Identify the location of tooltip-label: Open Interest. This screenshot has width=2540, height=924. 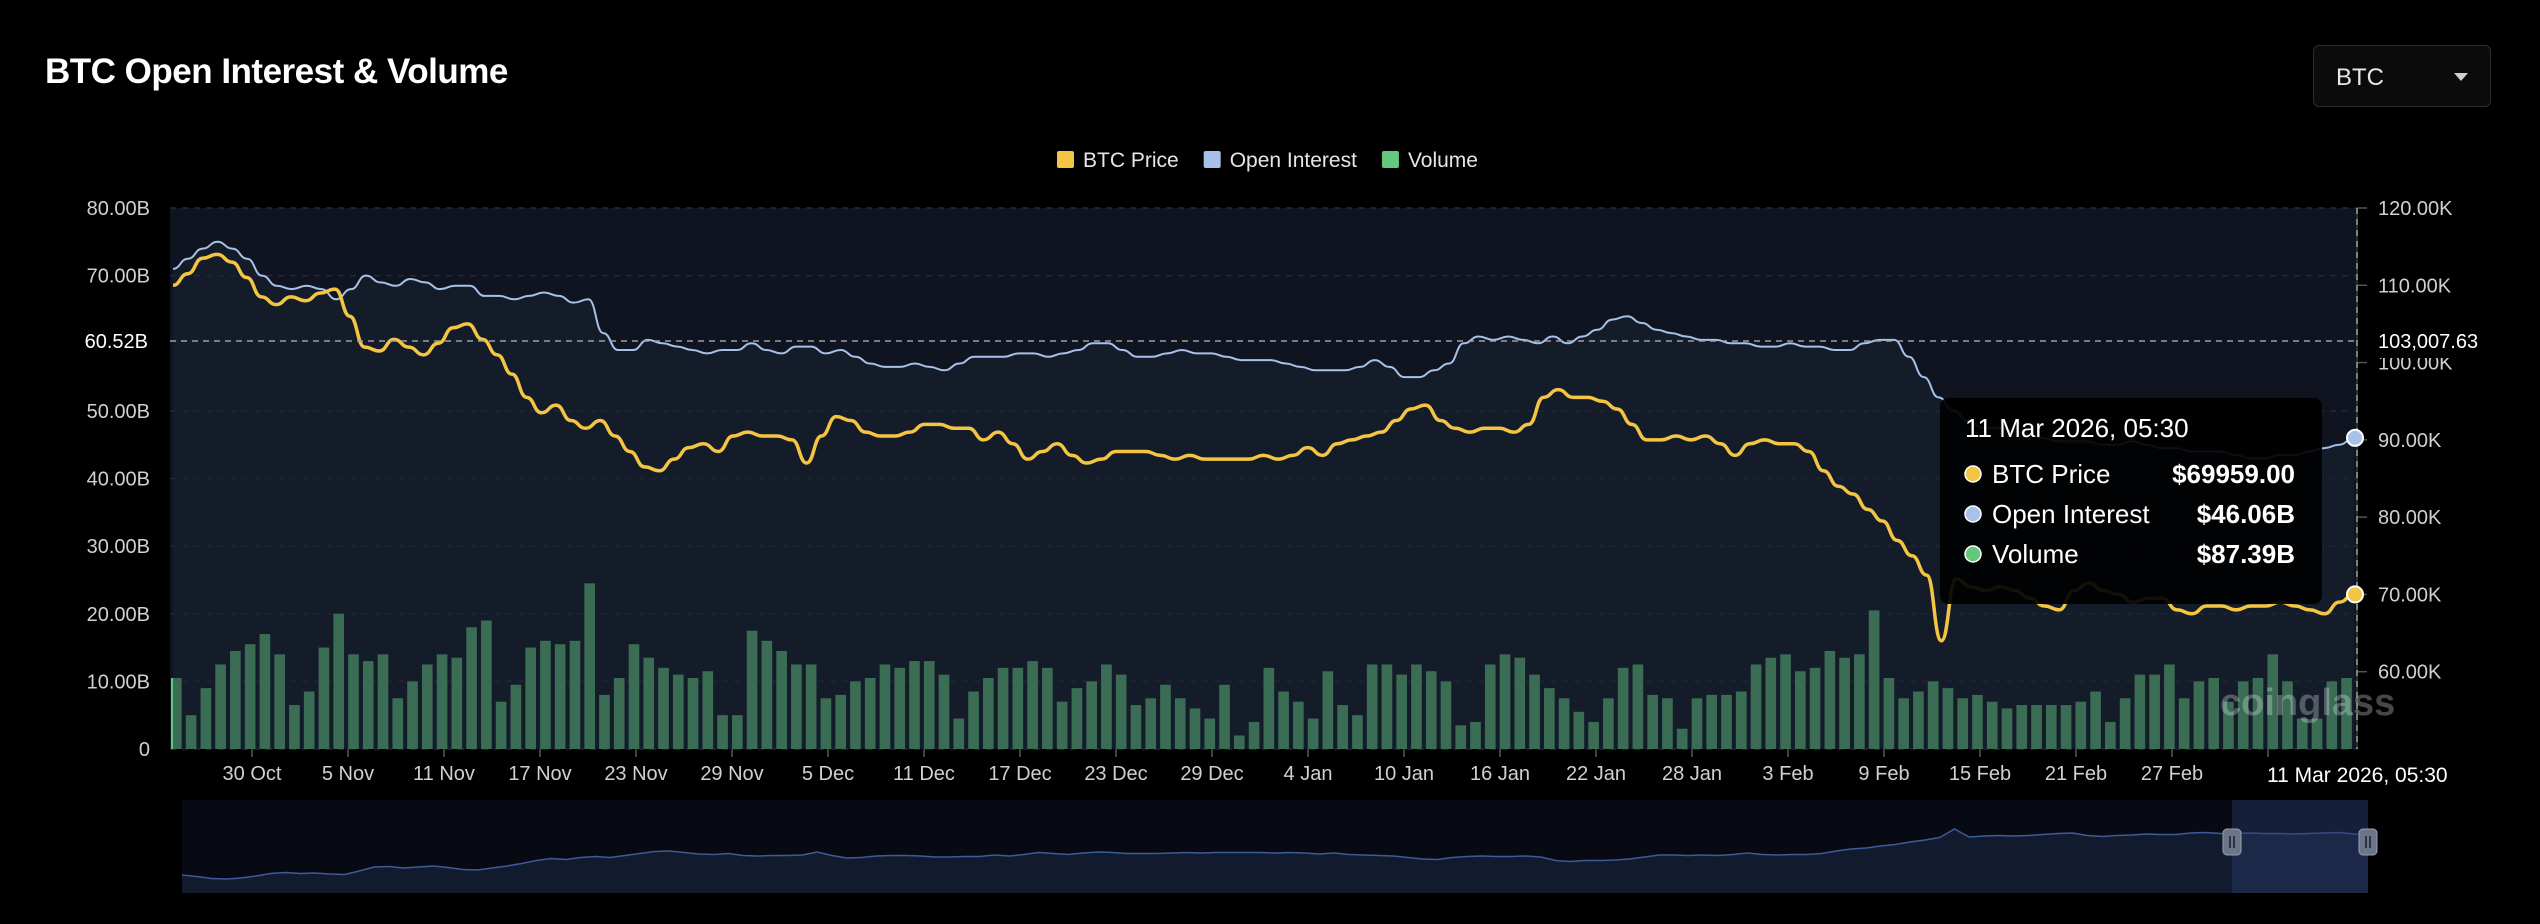
(2071, 514).